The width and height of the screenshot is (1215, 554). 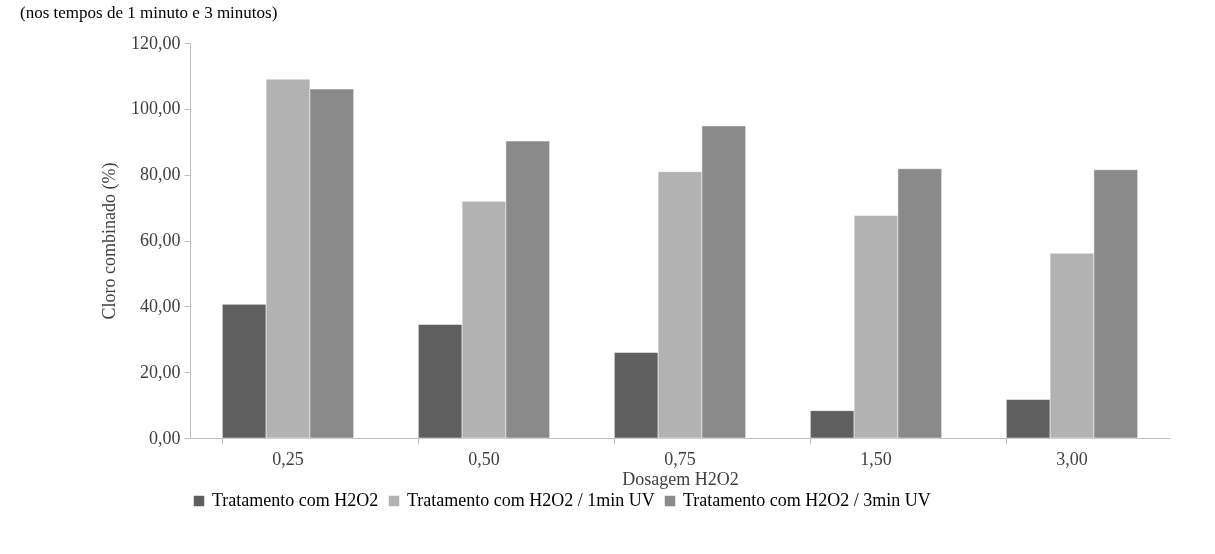 I want to click on x-tick-label: 3,00, so click(x=1072, y=458).